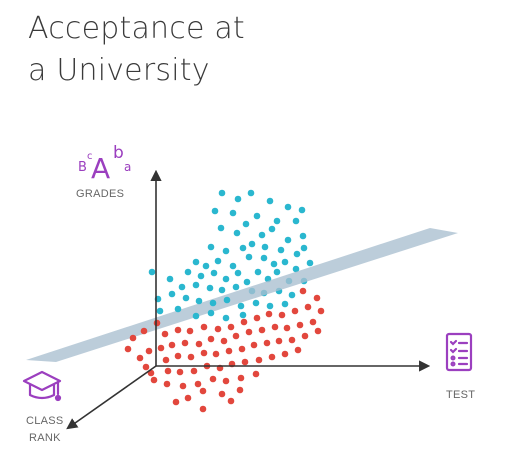 Image resolution: width=507 pixels, height=460 pixels. Describe the element at coordinates (127, 167) in the screenshot. I see `grades-letter-a: a` at that location.